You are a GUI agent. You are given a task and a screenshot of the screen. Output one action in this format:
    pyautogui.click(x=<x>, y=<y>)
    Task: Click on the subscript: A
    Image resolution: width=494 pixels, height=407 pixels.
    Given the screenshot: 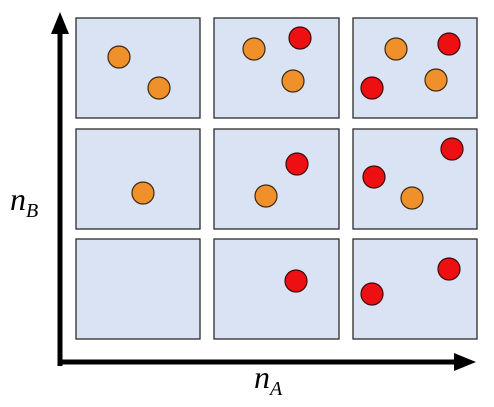 What is the action you would take?
    pyautogui.click(x=275, y=389)
    